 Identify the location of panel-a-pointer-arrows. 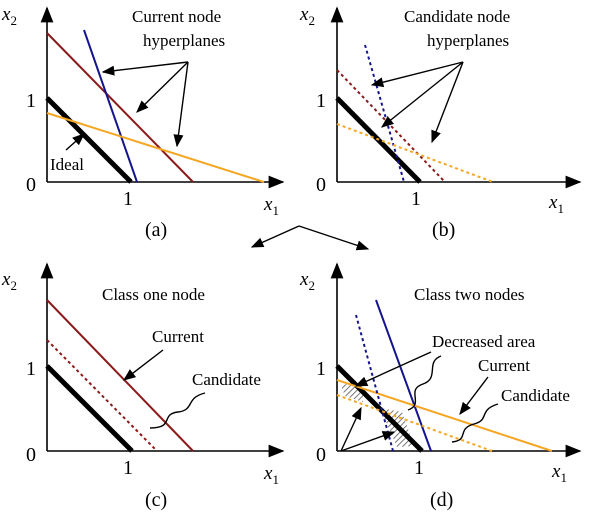
(127, 106).